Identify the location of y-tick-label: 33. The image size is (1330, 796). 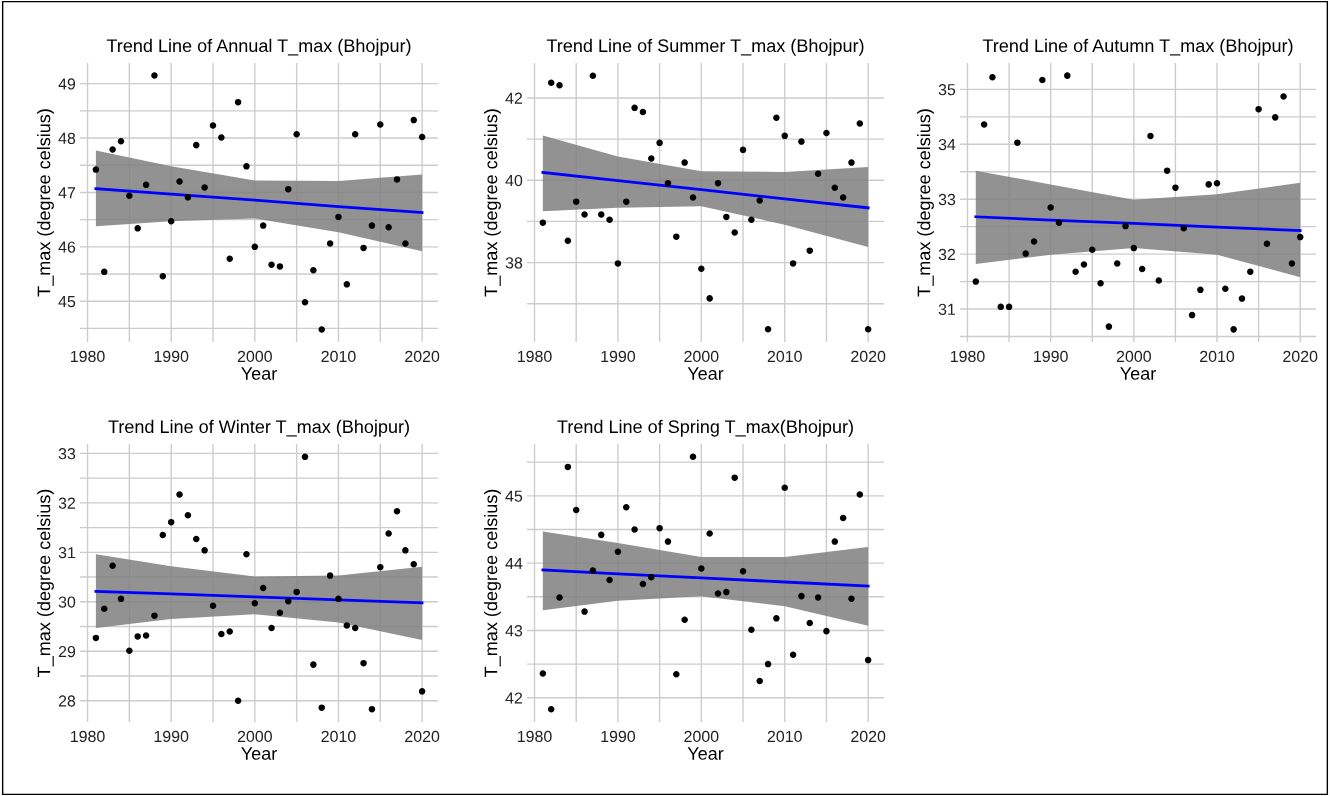
(947, 199).